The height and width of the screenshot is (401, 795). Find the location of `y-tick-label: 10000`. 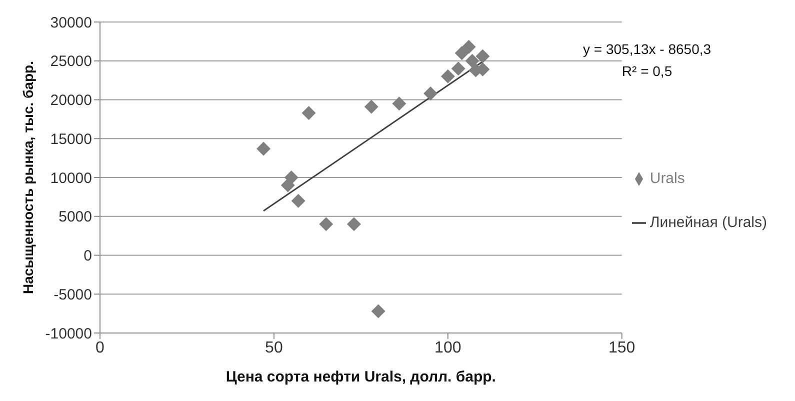

y-tick-label: 10000 is located at coordinates (71, 178).